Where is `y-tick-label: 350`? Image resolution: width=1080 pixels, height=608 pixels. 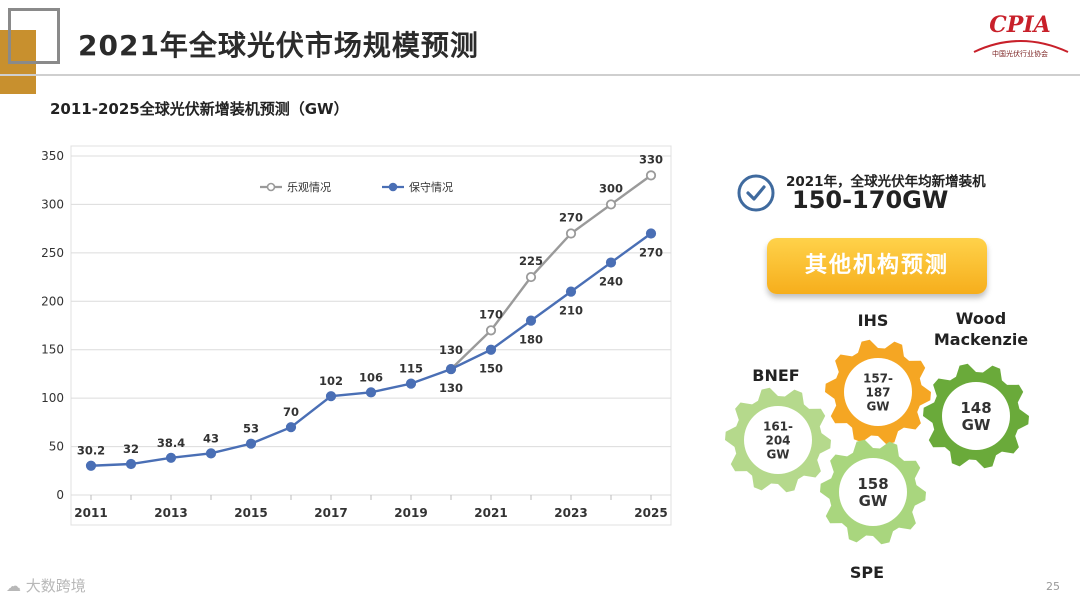
y-tick-label: 350 is located at coordinates (52, 156).